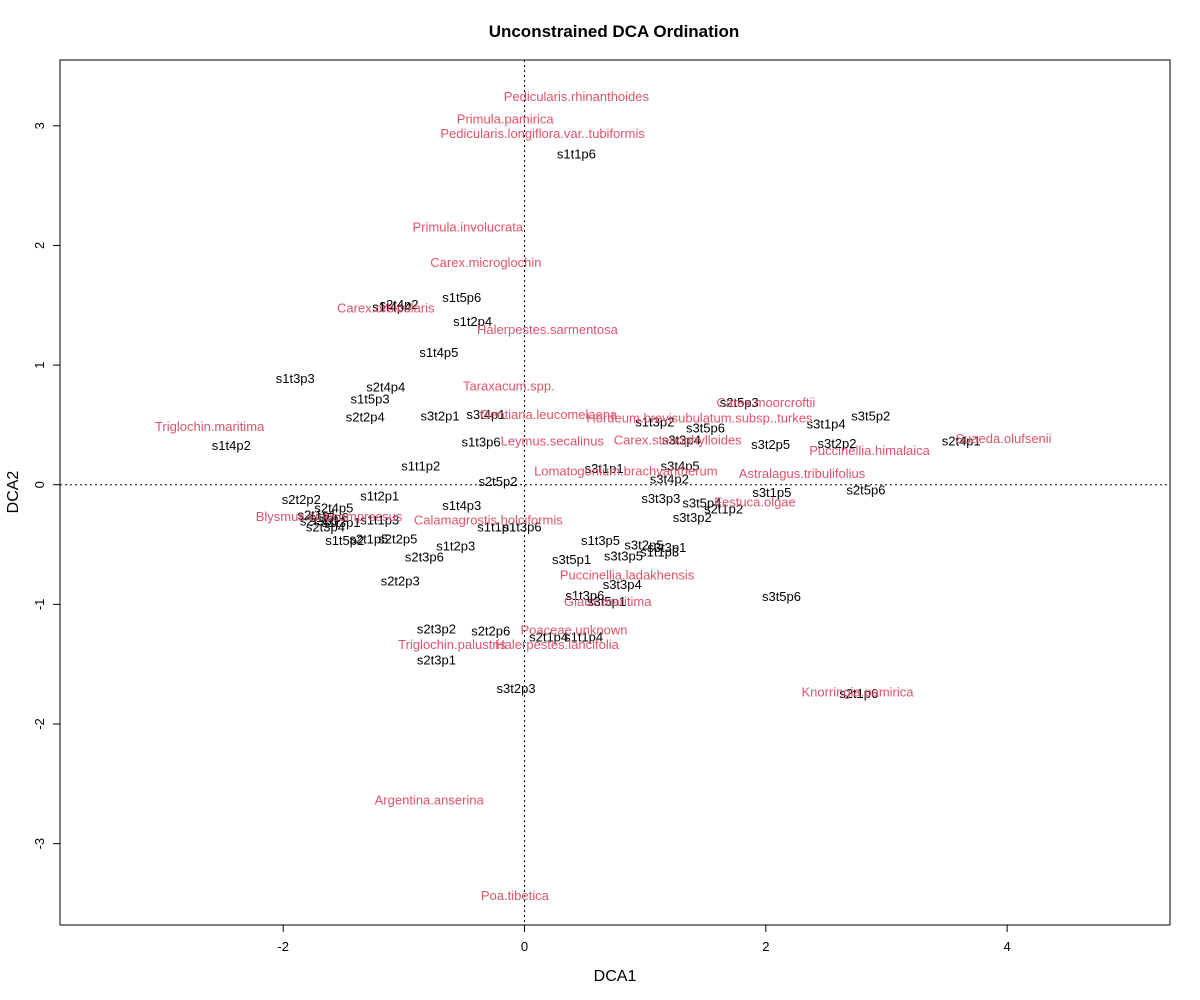 The height and width of the screenshot is (1000, 1200). I want to click on x-tick-label: 2, so click(765, 946).